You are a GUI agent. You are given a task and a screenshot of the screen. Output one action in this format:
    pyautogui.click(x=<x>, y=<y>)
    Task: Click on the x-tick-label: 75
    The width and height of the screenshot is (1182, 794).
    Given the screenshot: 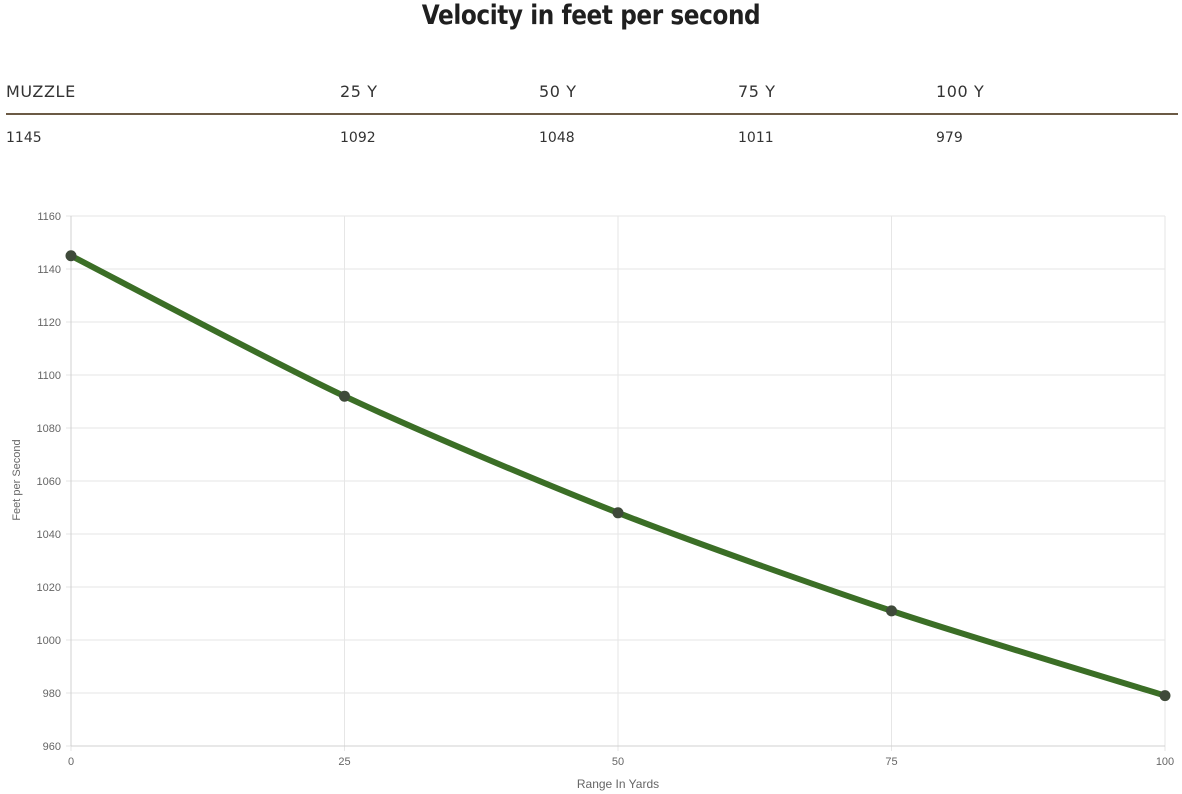 What is the action you would take?
    pyautogui.click(x=891, y=762)
    